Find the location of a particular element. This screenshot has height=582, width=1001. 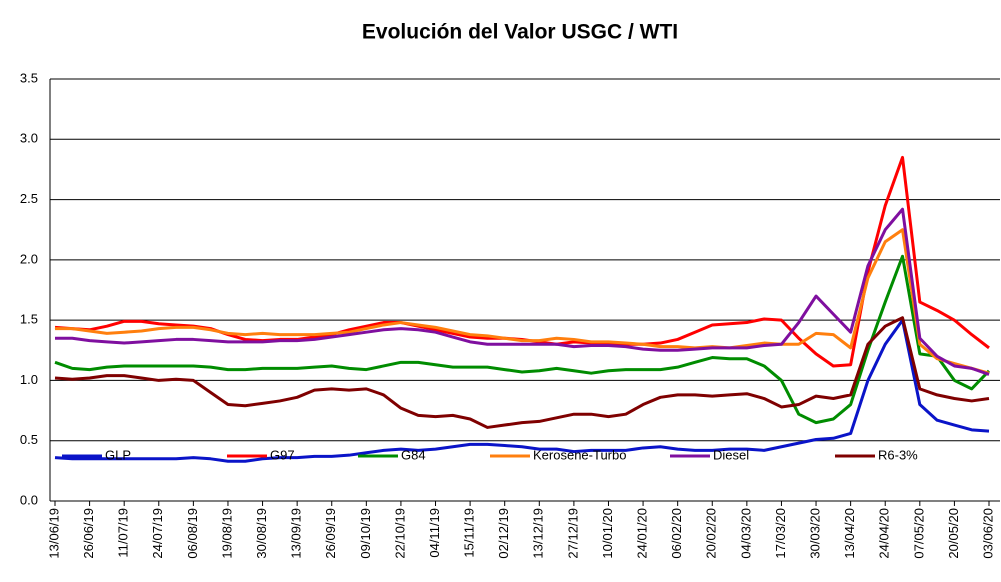

x-tick-label: 22/10/19 is located at coordinates (399, 533).